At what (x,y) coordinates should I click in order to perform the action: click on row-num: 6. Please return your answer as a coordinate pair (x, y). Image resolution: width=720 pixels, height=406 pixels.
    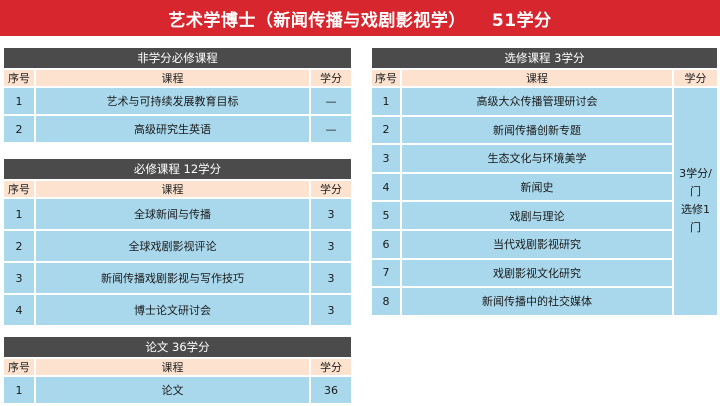
    Looking at the image, I should click on (386, 244).